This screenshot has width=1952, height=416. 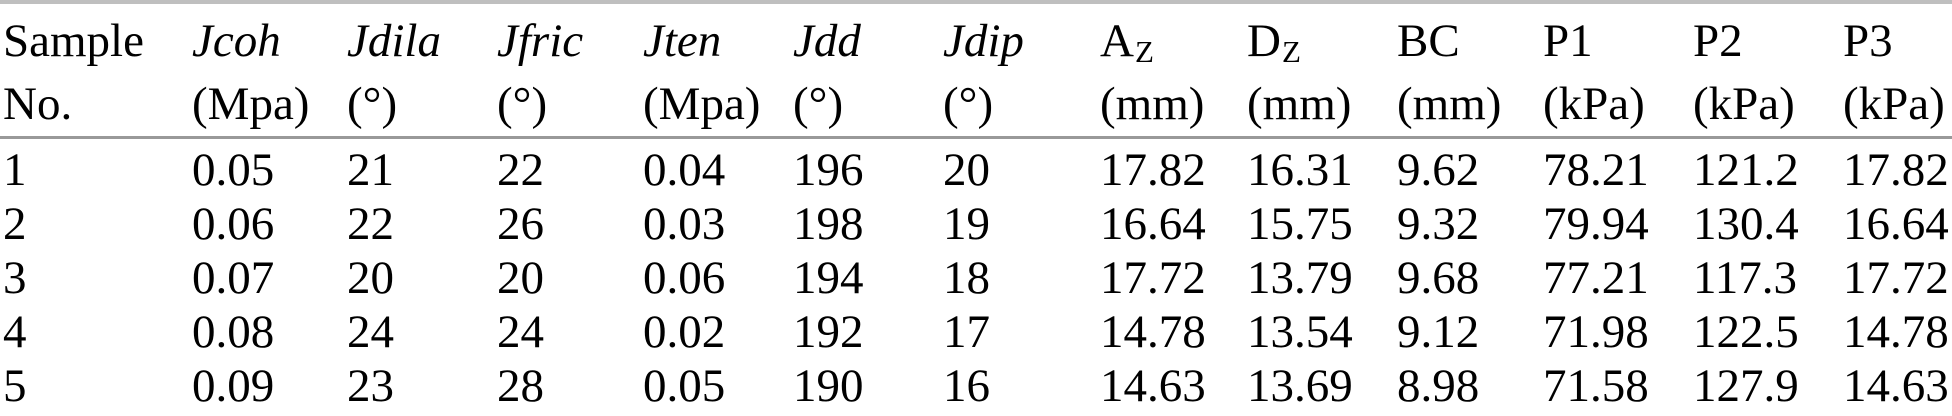 What do you see at coordinates (966, 331) in the screenshot?
I see `value-cell: 17` at bounding box center [966, 331].